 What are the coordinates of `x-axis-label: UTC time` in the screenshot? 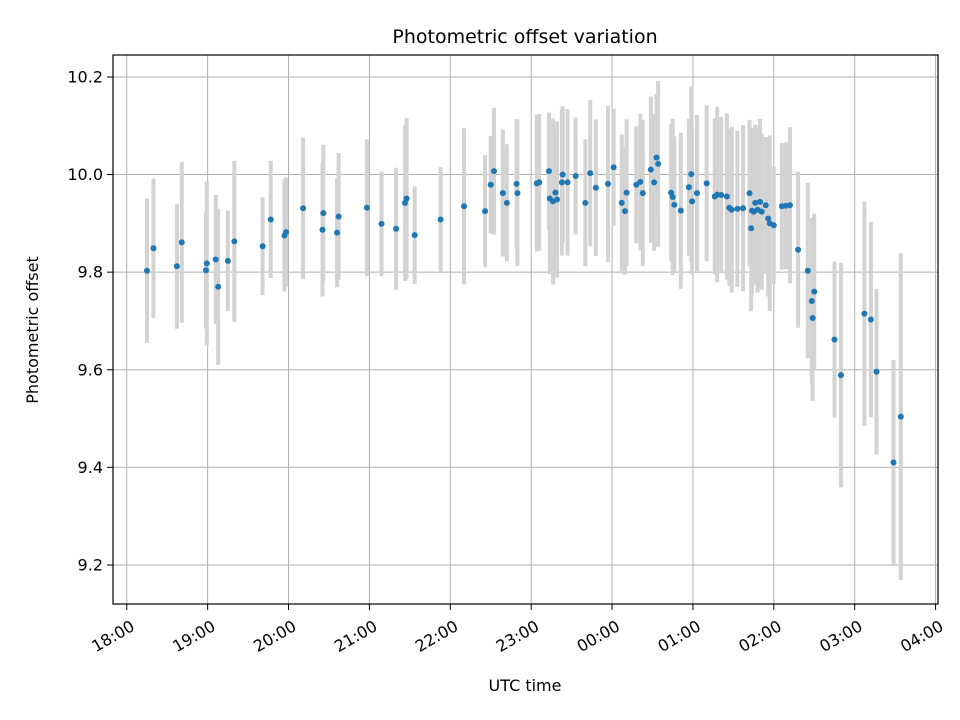 It's located at (525, 685).